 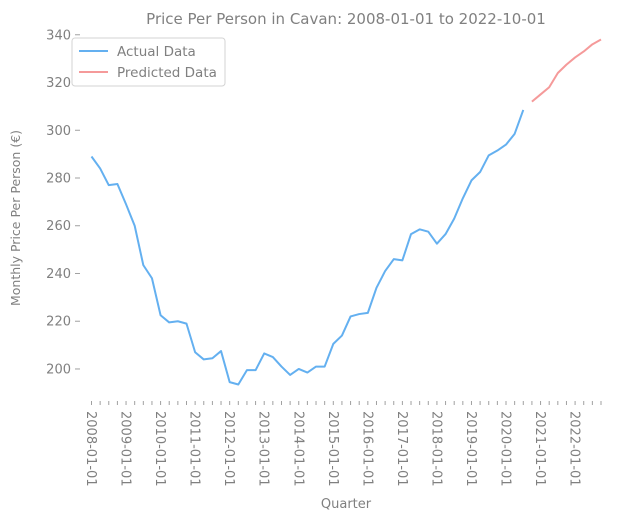 I want to click on x-tick-label: 2011-01-01, so click(x=194, y=449).